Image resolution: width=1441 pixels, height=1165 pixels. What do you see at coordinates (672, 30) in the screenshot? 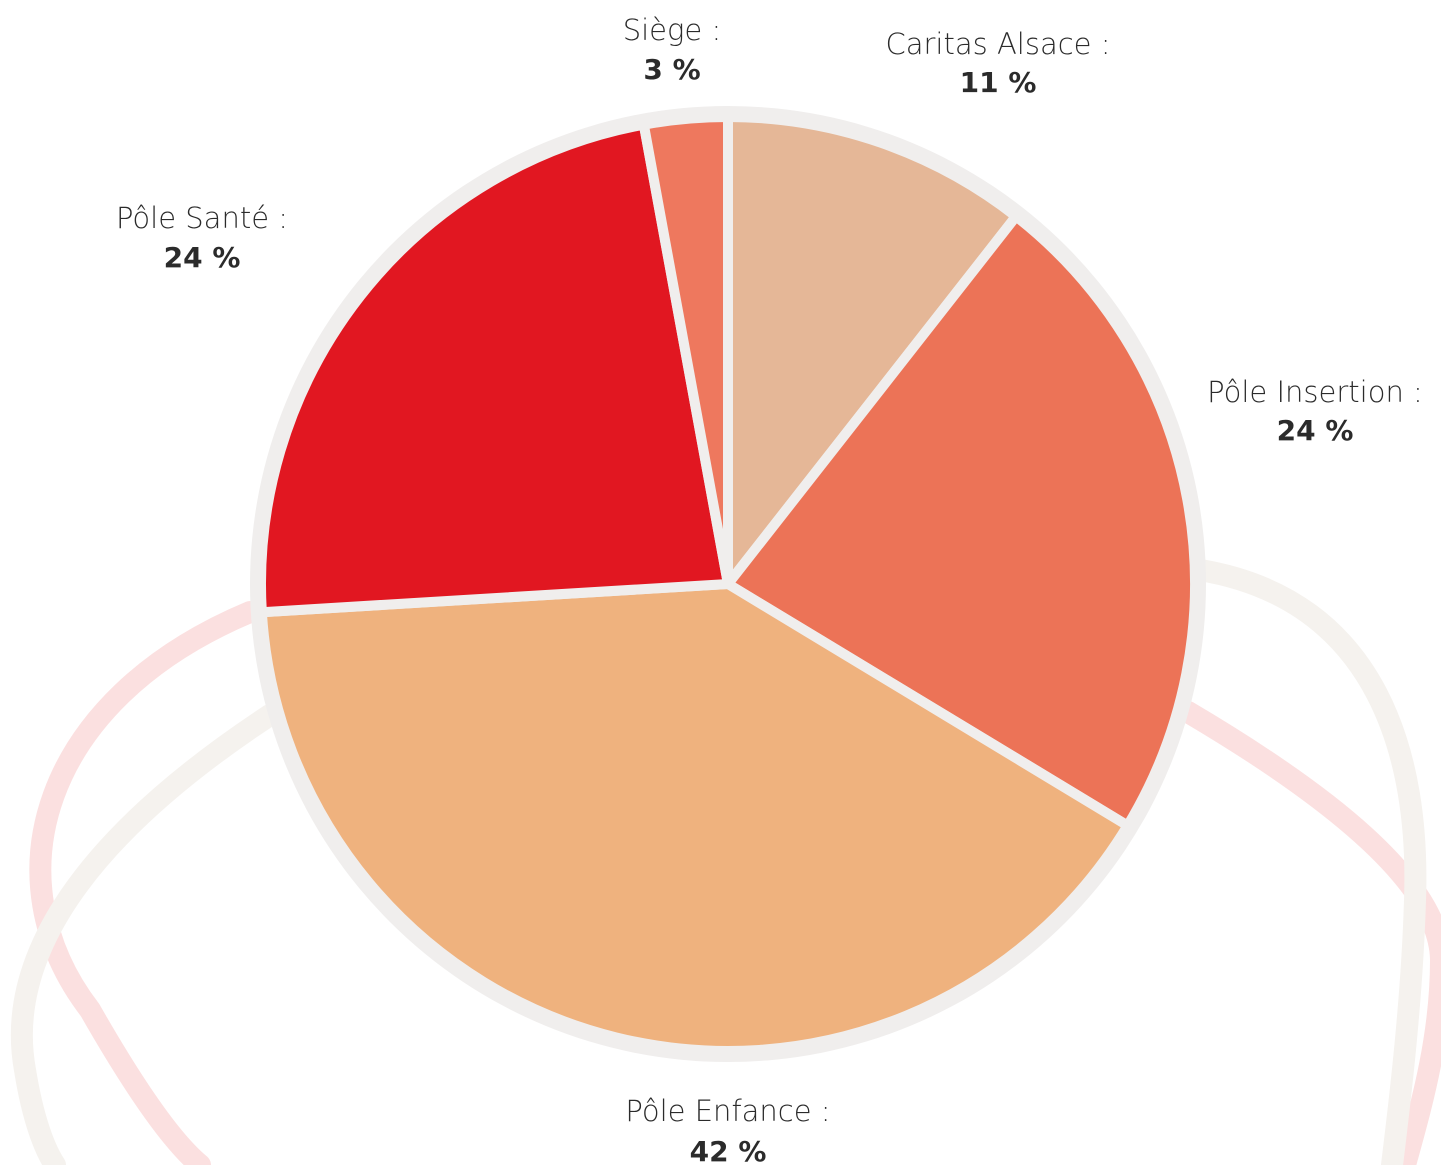
I see `slice-label-siege: Siège :` at bounding box center [672, 30].